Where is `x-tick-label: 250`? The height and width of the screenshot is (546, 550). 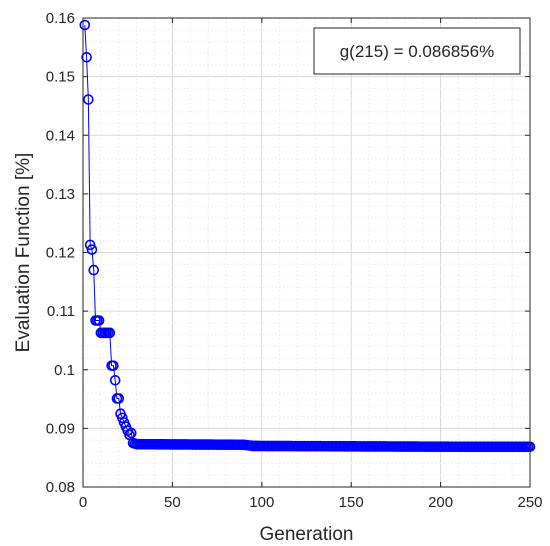
x-tick-label: 250 is located at coordinates (529, 502).